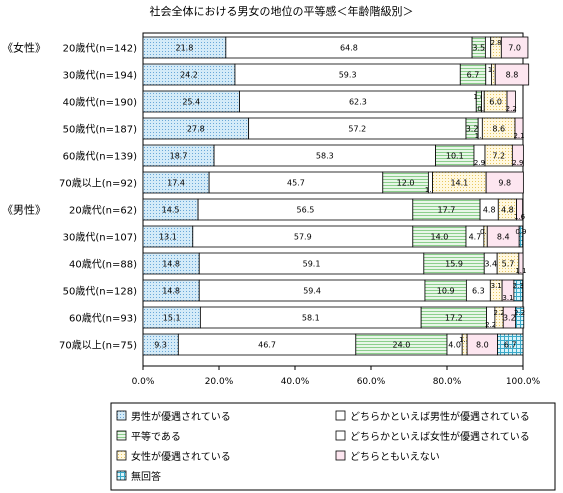 This screenshot has width=563, height=493. Describe the element at coordinates (333, 446) in the screenshot. I see `legend-frame` at that location.